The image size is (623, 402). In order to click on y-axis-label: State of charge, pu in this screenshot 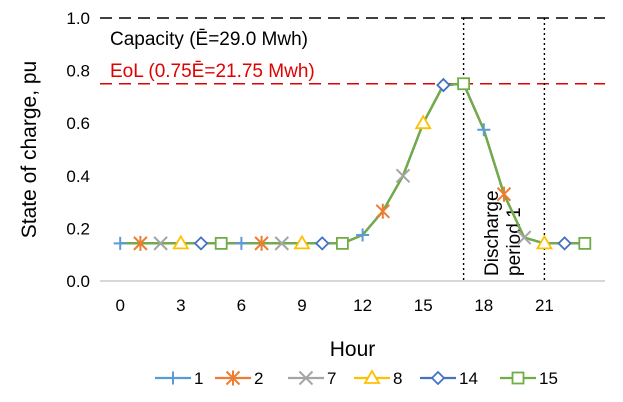, I will do `click(29, 149)`.